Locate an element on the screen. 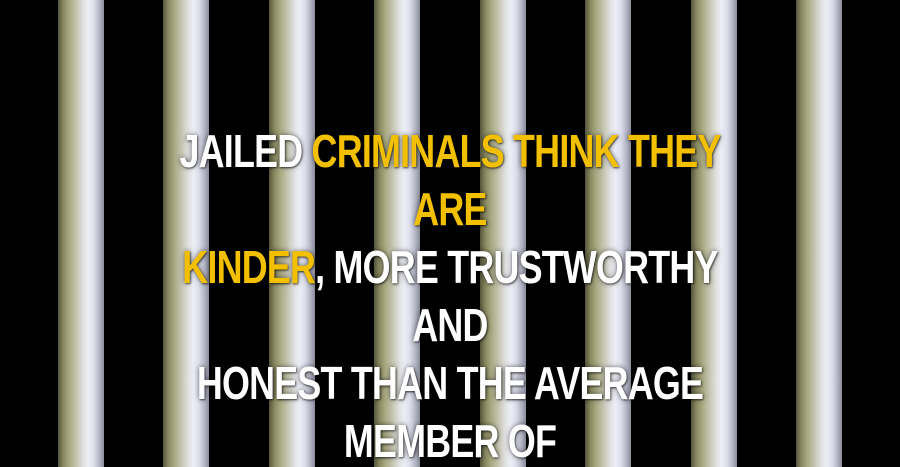  fact-text-segment: HONEST THAN THE AVERAGE MEMBER OF is located at coordinates (450, 412).